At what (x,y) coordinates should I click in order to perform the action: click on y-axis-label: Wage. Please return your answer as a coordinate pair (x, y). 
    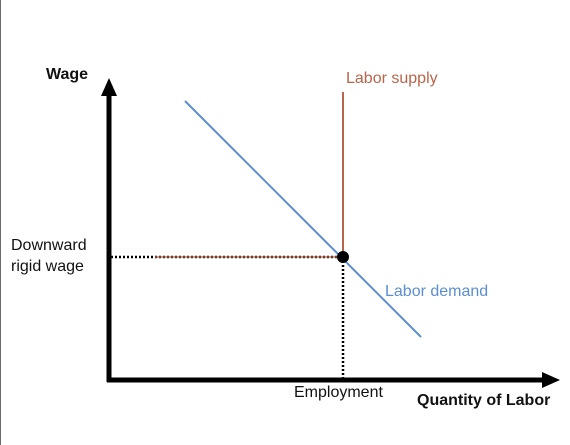
    Looking at the image, I should click on (67, 74).